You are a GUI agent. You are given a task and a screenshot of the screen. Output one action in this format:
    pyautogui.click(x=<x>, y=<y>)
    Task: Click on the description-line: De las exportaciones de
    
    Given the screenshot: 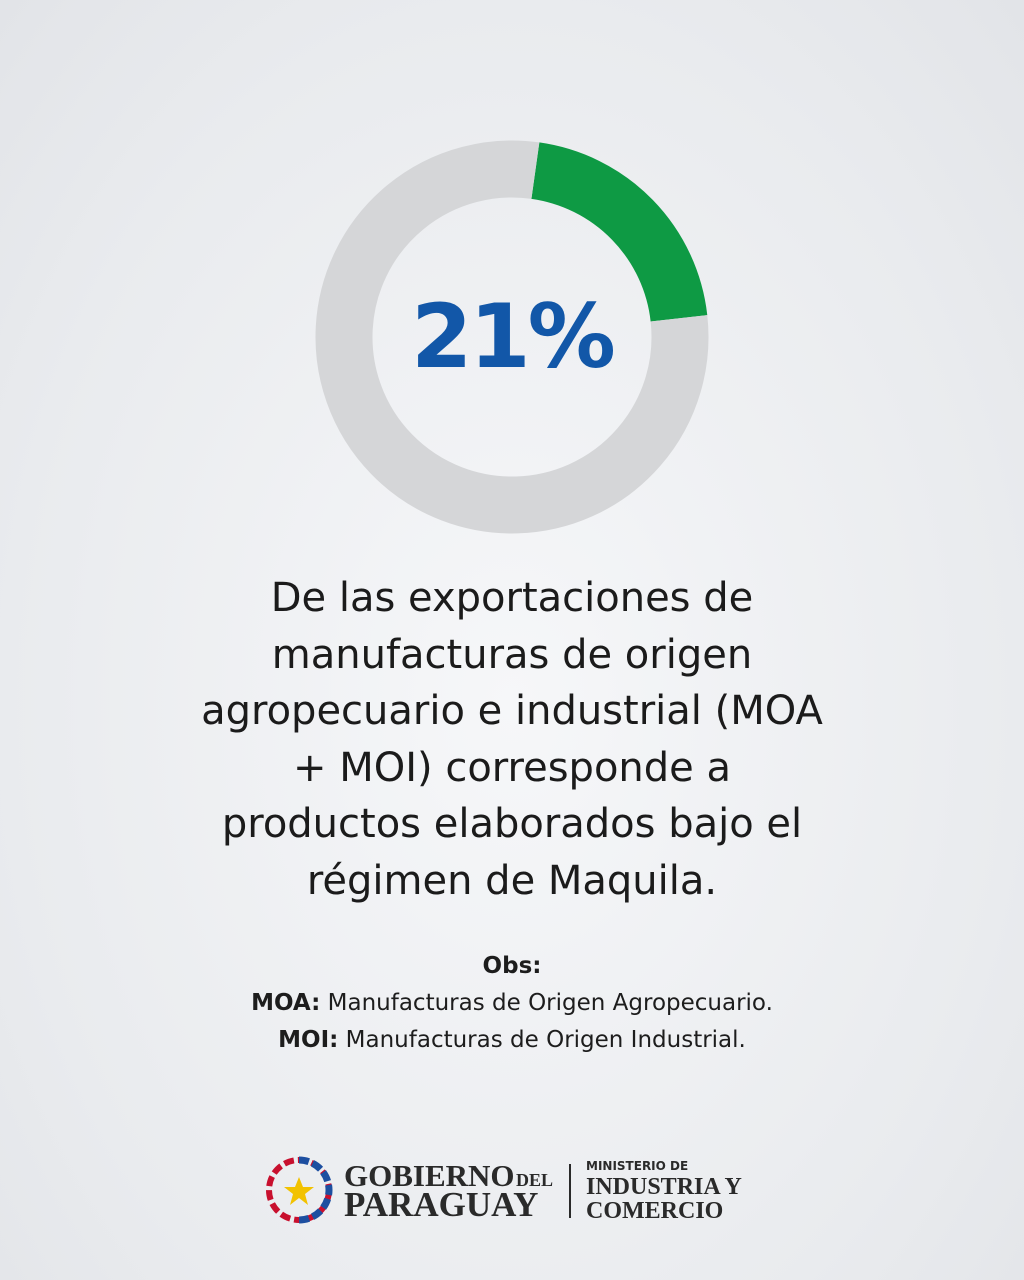 What is the action you would take?
    pyautogui.click(x=512, y=598)
    